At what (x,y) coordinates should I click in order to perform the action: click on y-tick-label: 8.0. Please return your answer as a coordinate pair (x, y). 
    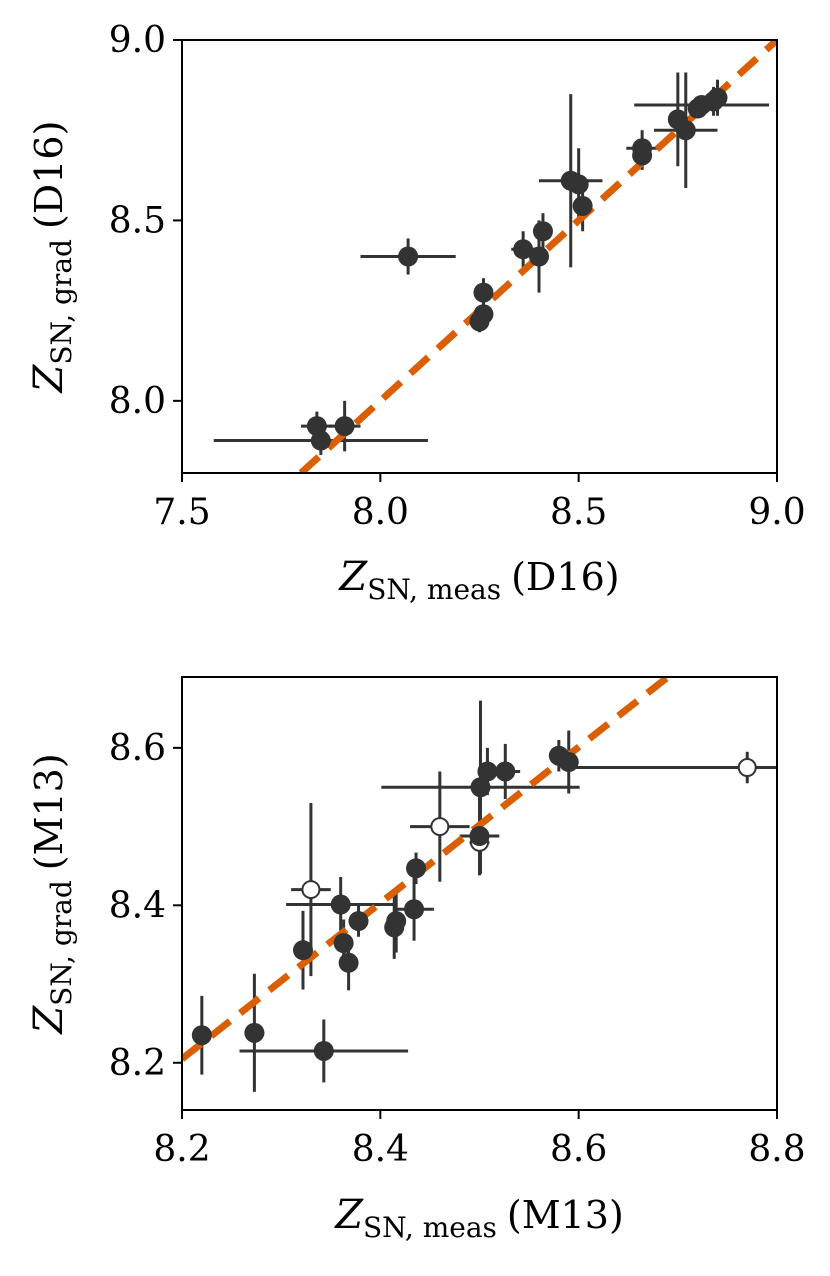
    Looking at the image, I should click on (137, 401).